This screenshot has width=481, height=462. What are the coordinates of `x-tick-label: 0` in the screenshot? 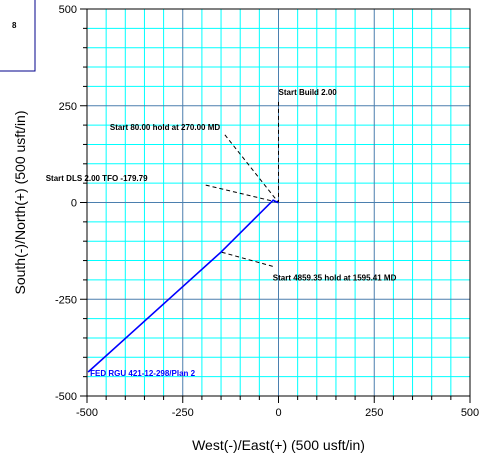 It's located at (278, 413).